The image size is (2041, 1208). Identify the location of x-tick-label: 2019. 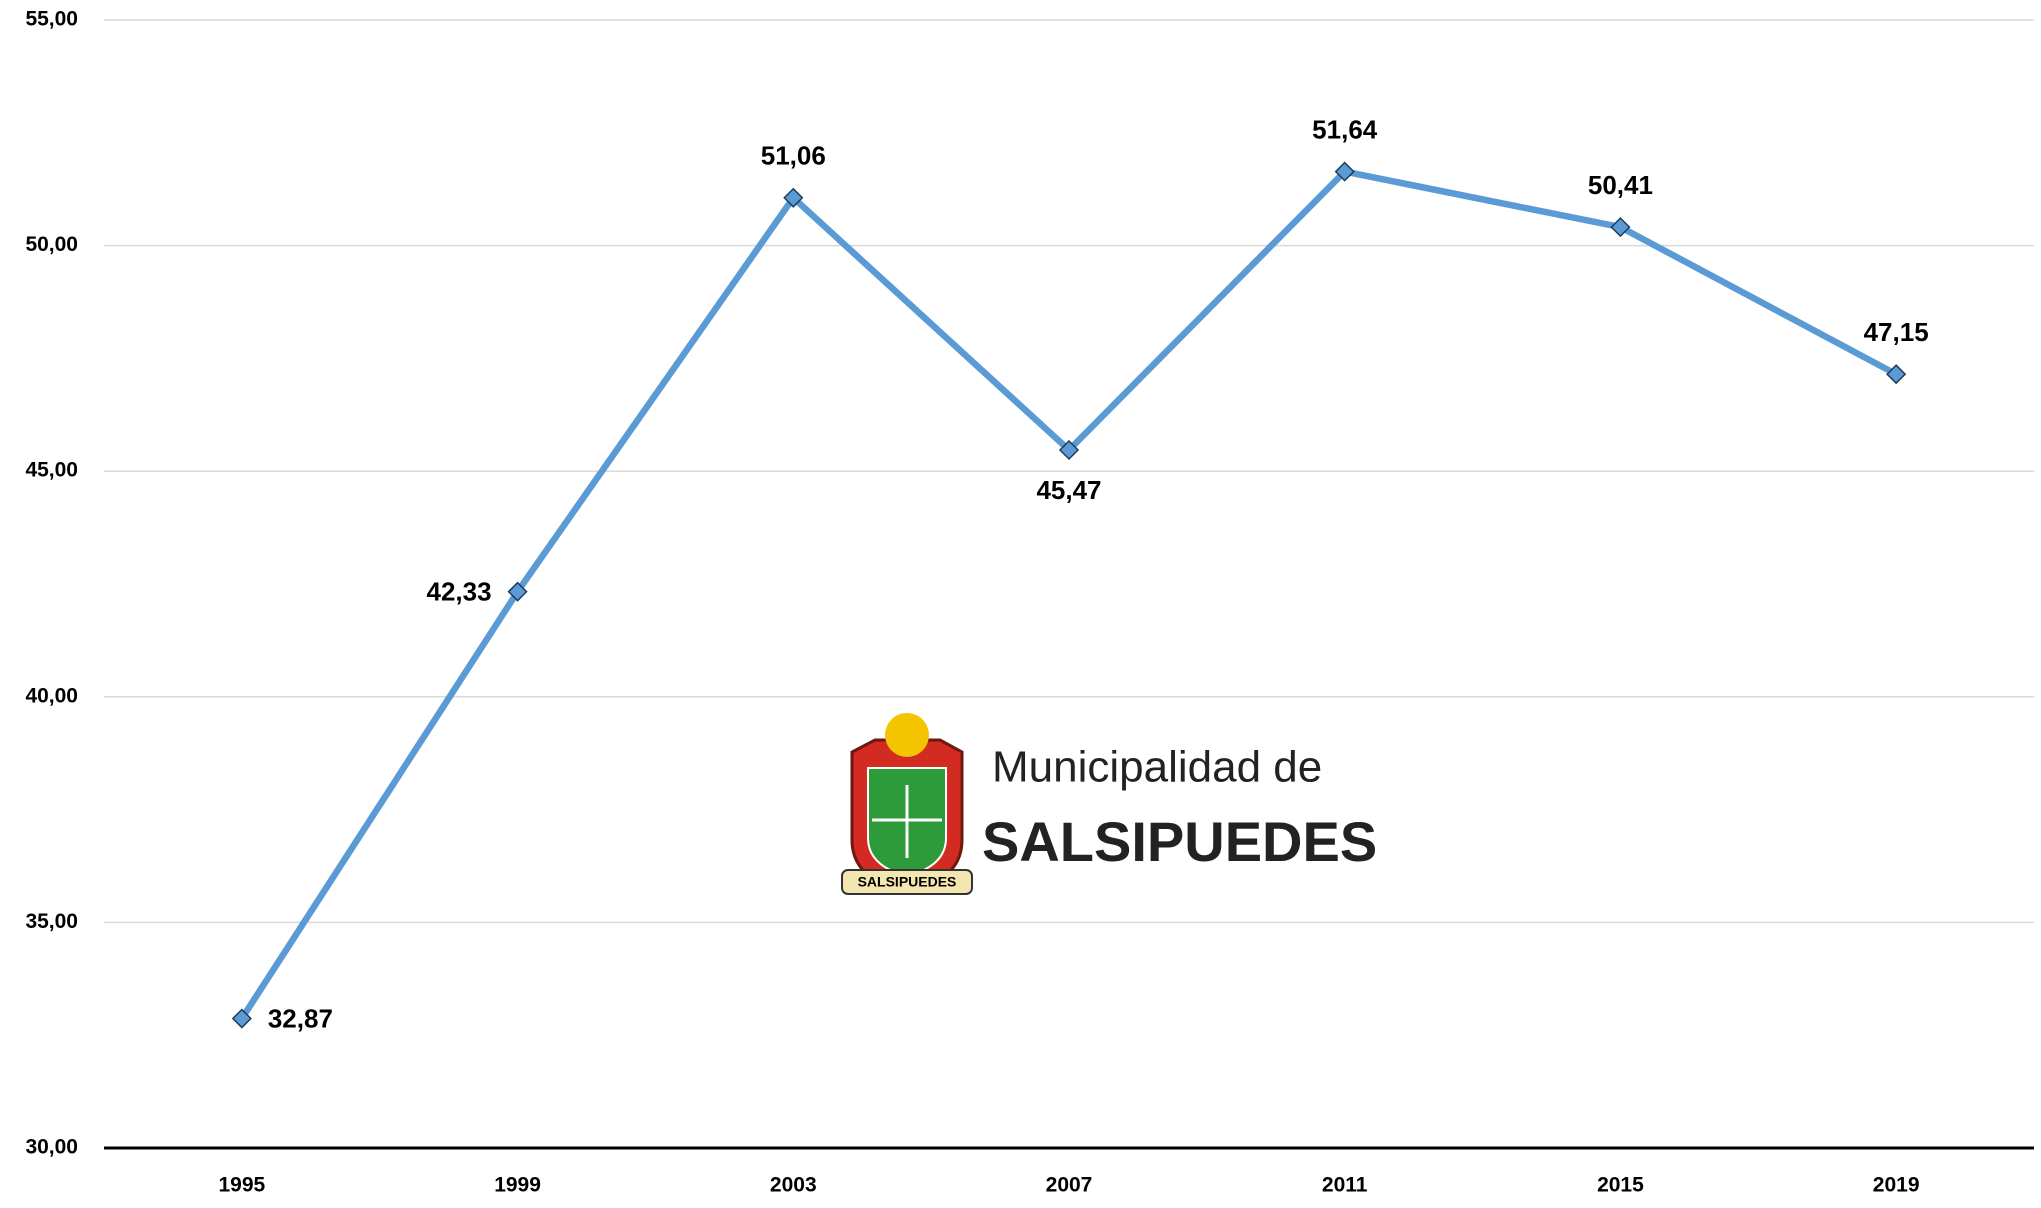
(1896, 1185).